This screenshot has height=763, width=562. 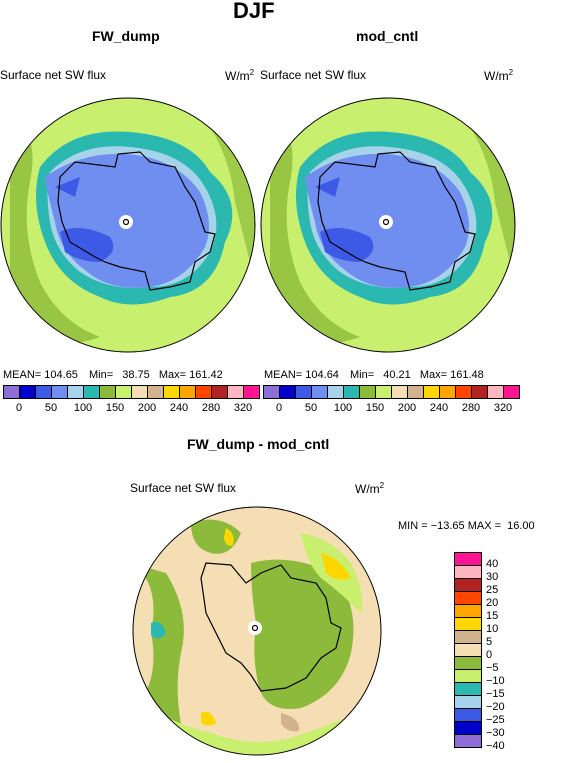 What do you see at coordinates (322, 375) in the screenshot?
I see `mean-value: 104.64` at bounding box center [322, 375].